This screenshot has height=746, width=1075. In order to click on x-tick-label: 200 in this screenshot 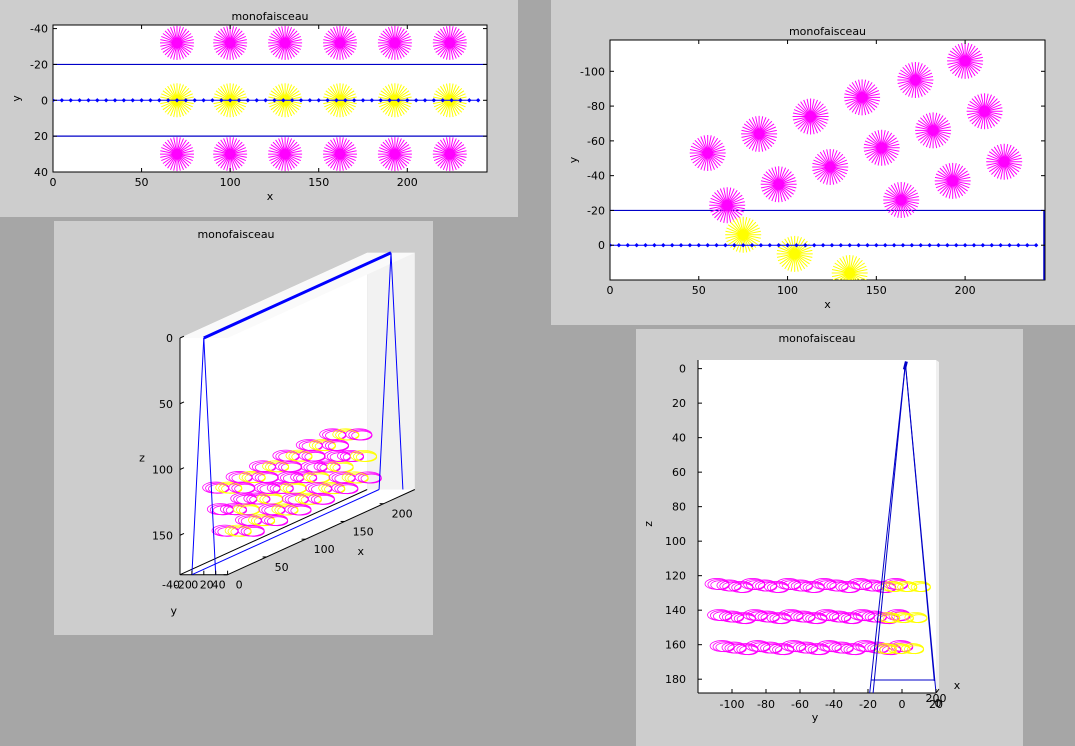, I will do `click(402, 514)`.